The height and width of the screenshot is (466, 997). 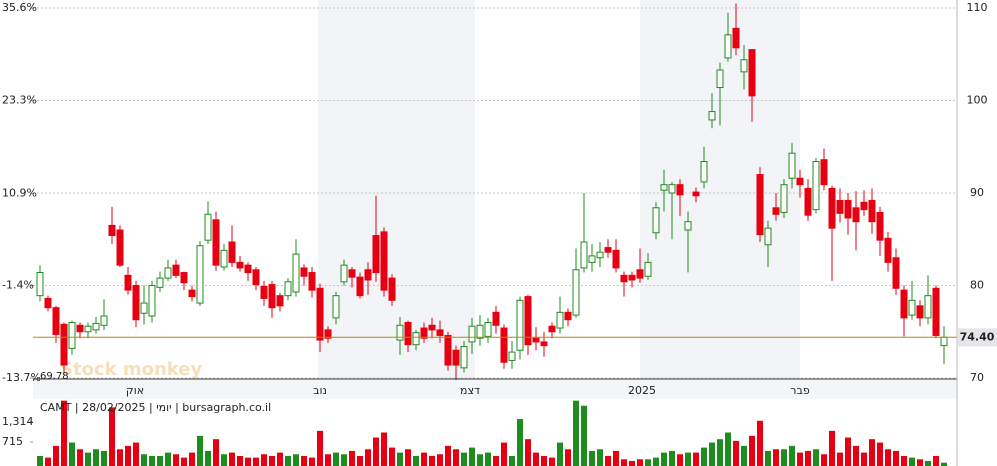 What do you see at coordinates (21, 377) in the screenshot?
I see `y2-tick-label: -13.7%` at bounding box center [21, 377].